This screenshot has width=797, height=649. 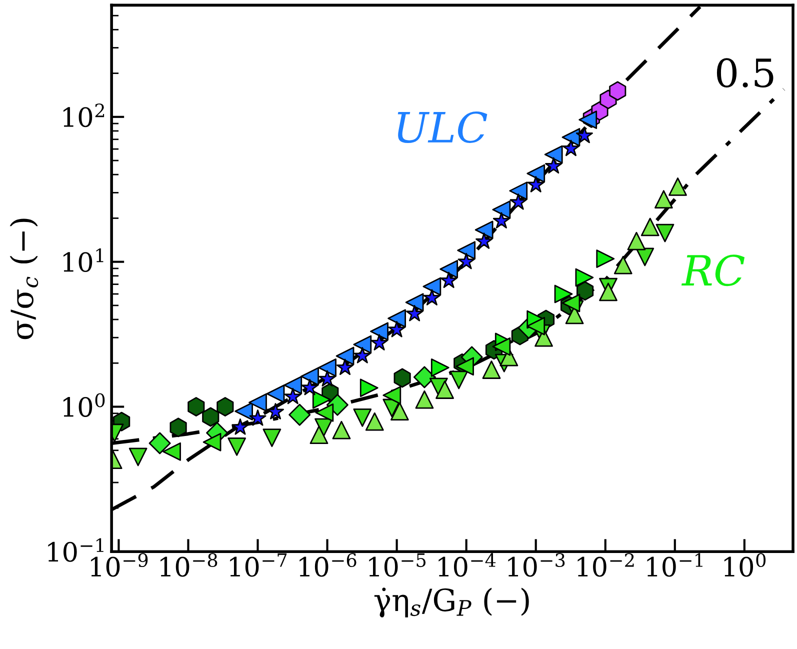 What do you see at coordinates (606, 565) in the screenshot?
I see `x-tick-label: 10$^{−2}$` at bounding box center [606, 565].